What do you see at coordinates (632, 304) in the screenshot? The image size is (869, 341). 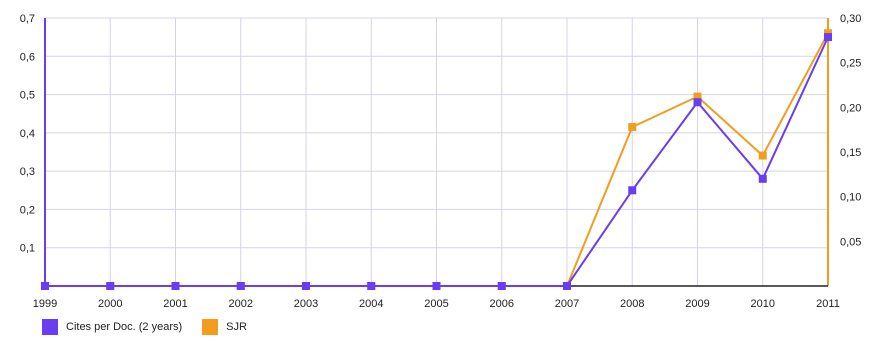 I see `x-tick-label: 2008` at bounding box center [632, 304].